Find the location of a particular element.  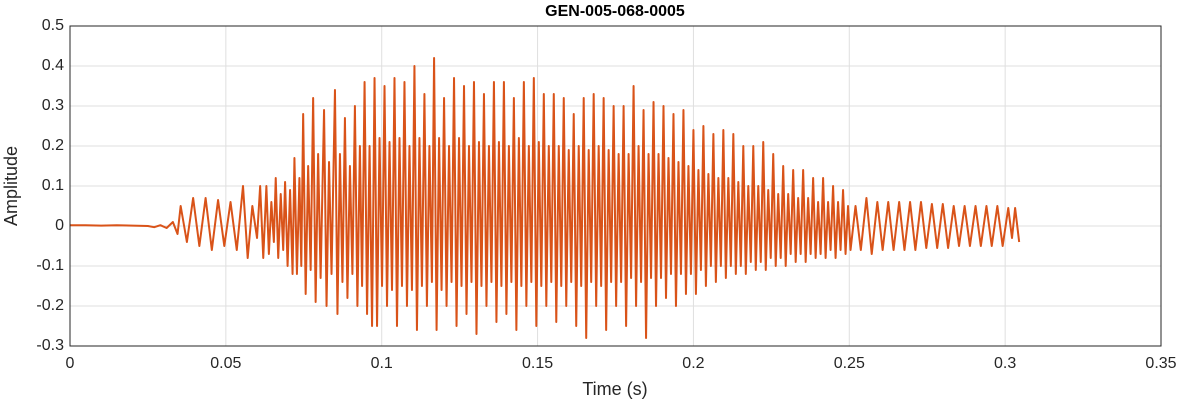

y-tick-label: 0.1 is located at coordinates (53, 185).